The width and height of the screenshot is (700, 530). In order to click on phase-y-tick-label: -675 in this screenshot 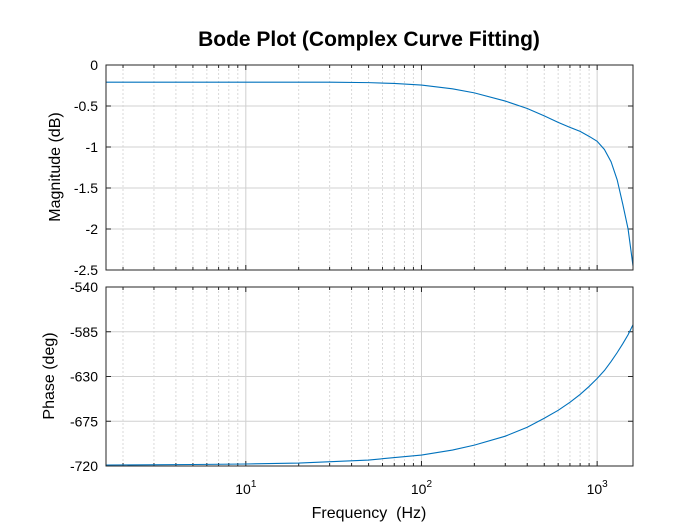, I will do `click(84, 421)`.